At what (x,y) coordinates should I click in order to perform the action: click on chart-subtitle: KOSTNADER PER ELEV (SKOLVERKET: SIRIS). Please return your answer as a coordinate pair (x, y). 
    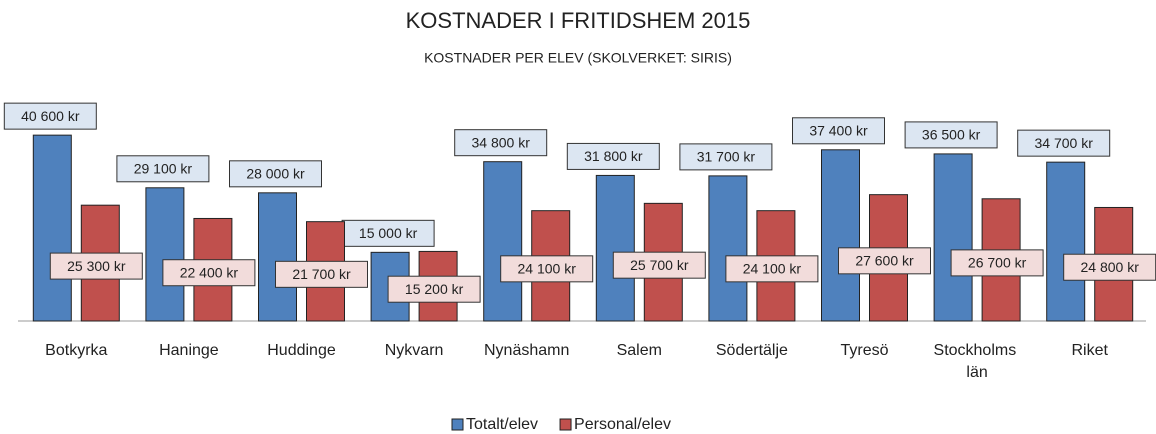
    Looking at the image, I should click on (578, 58).